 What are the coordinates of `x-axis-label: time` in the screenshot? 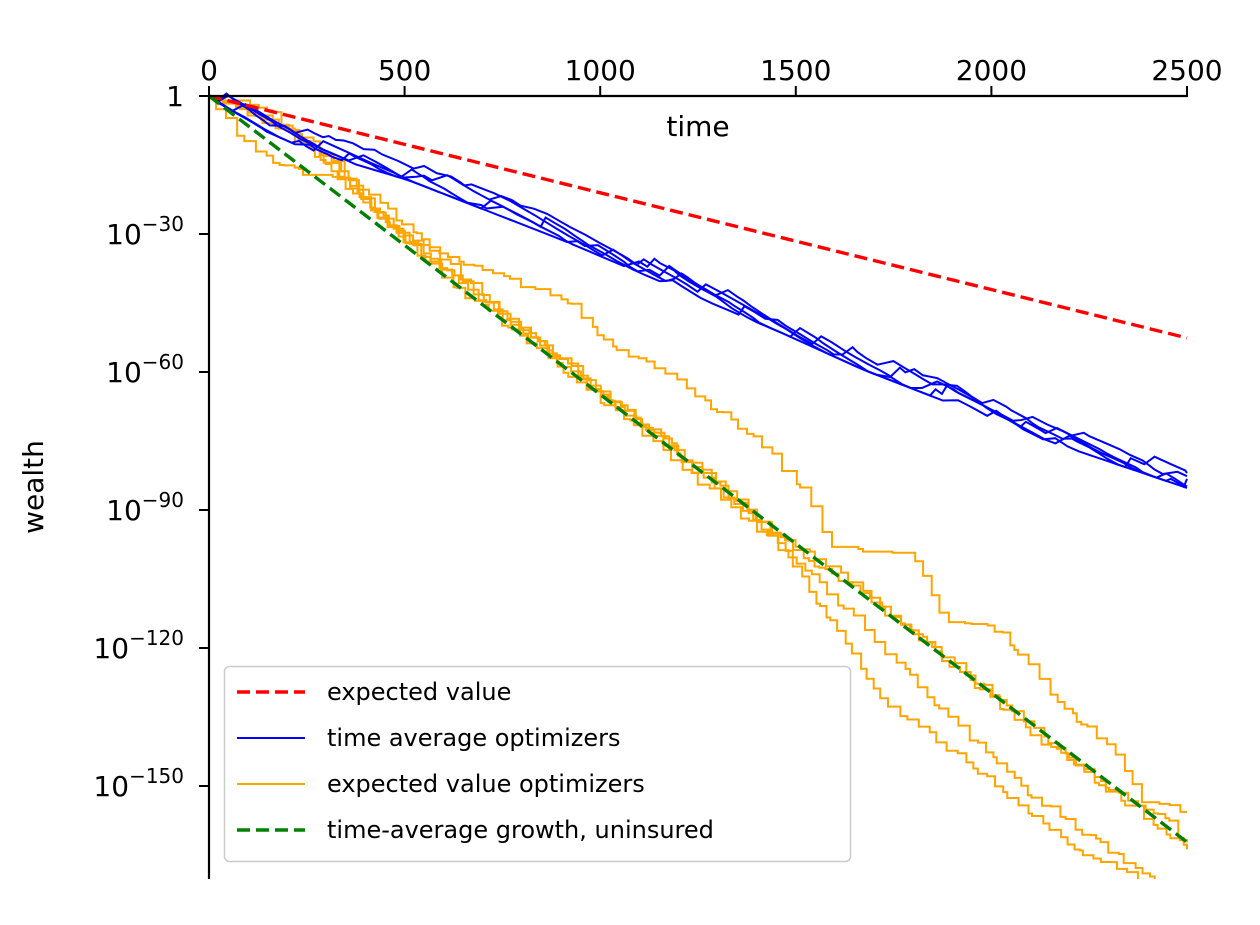 It's located at (697, 126).